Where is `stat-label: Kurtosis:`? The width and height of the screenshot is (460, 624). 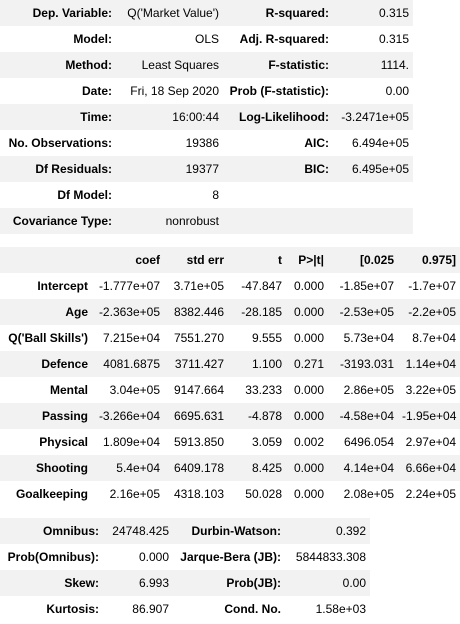
stat-label: Kurtosis: is located at coordinates (72, 609).